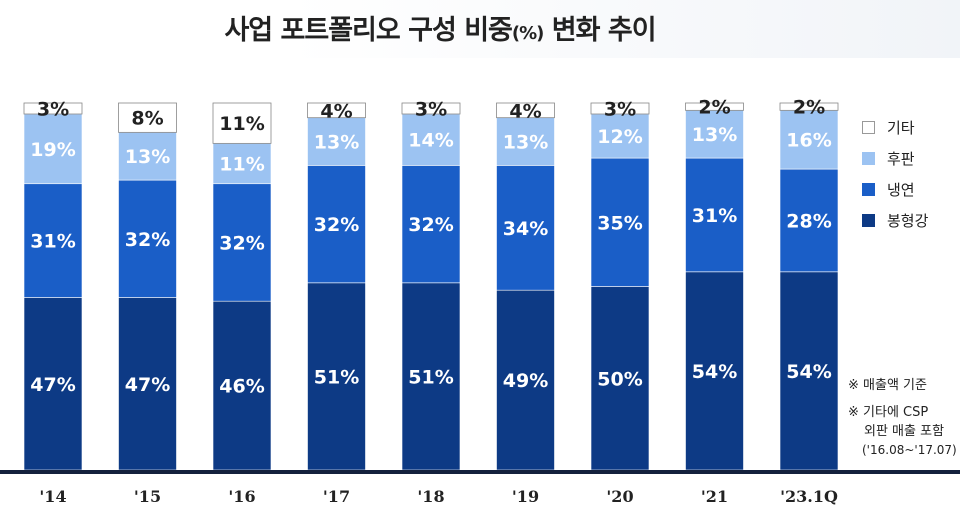 This screenshot has width=960, height=518. What do you see at coordinates (147, 496) in the screenshot?
I see `x-tick-label: '15` at bounding box center [147, 496].